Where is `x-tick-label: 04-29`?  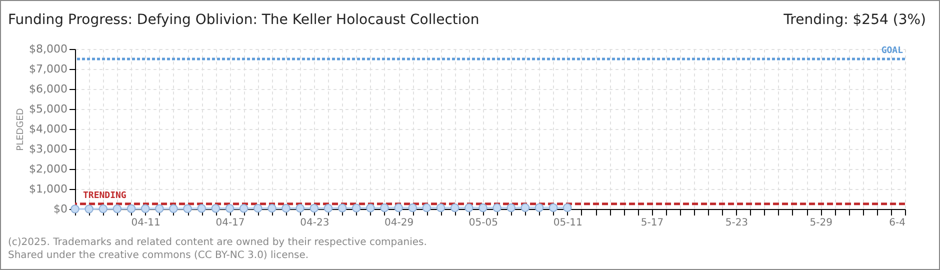 x-tick-label: 04-29 is located at coordinates (399, 223).